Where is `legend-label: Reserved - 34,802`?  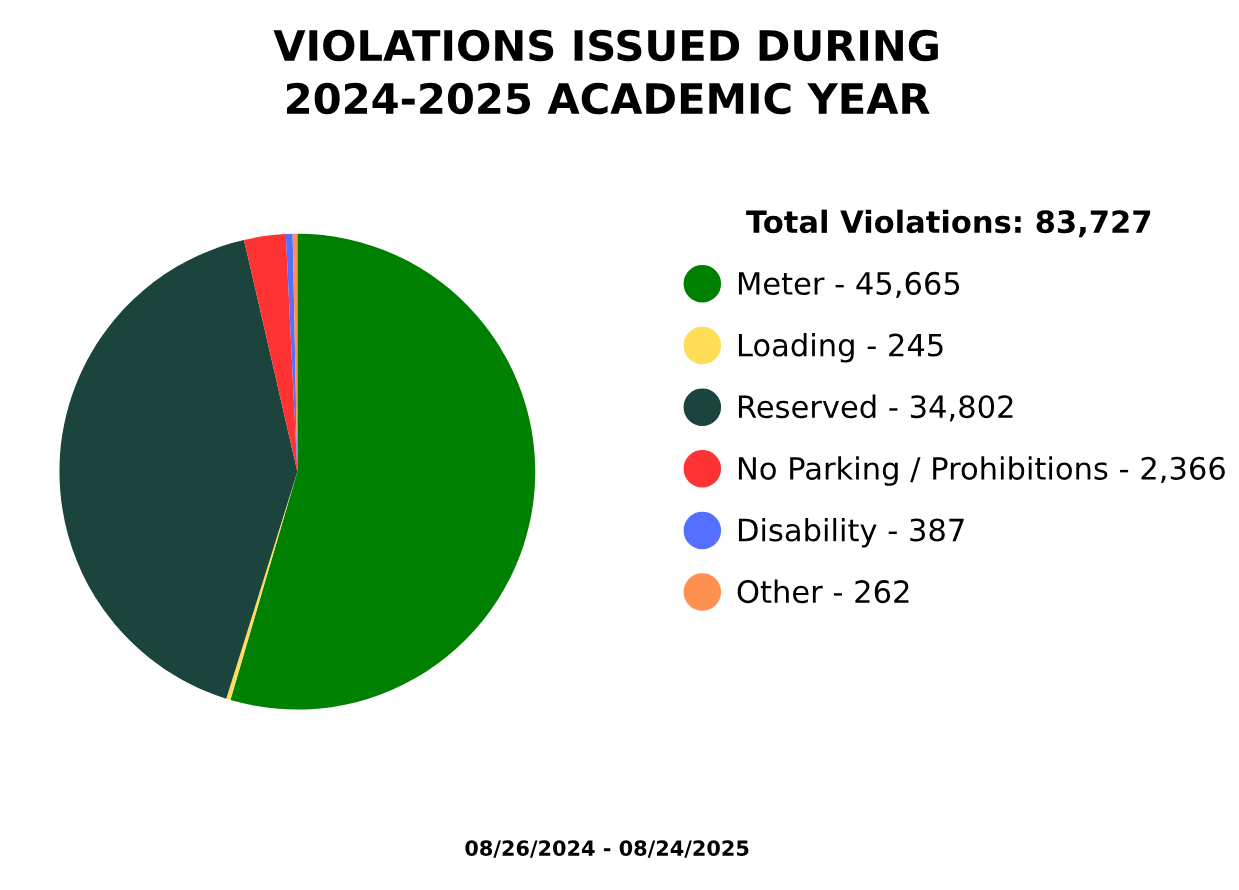 legend-label: Reserved - 34,802 is located at coordinates (875, 408).